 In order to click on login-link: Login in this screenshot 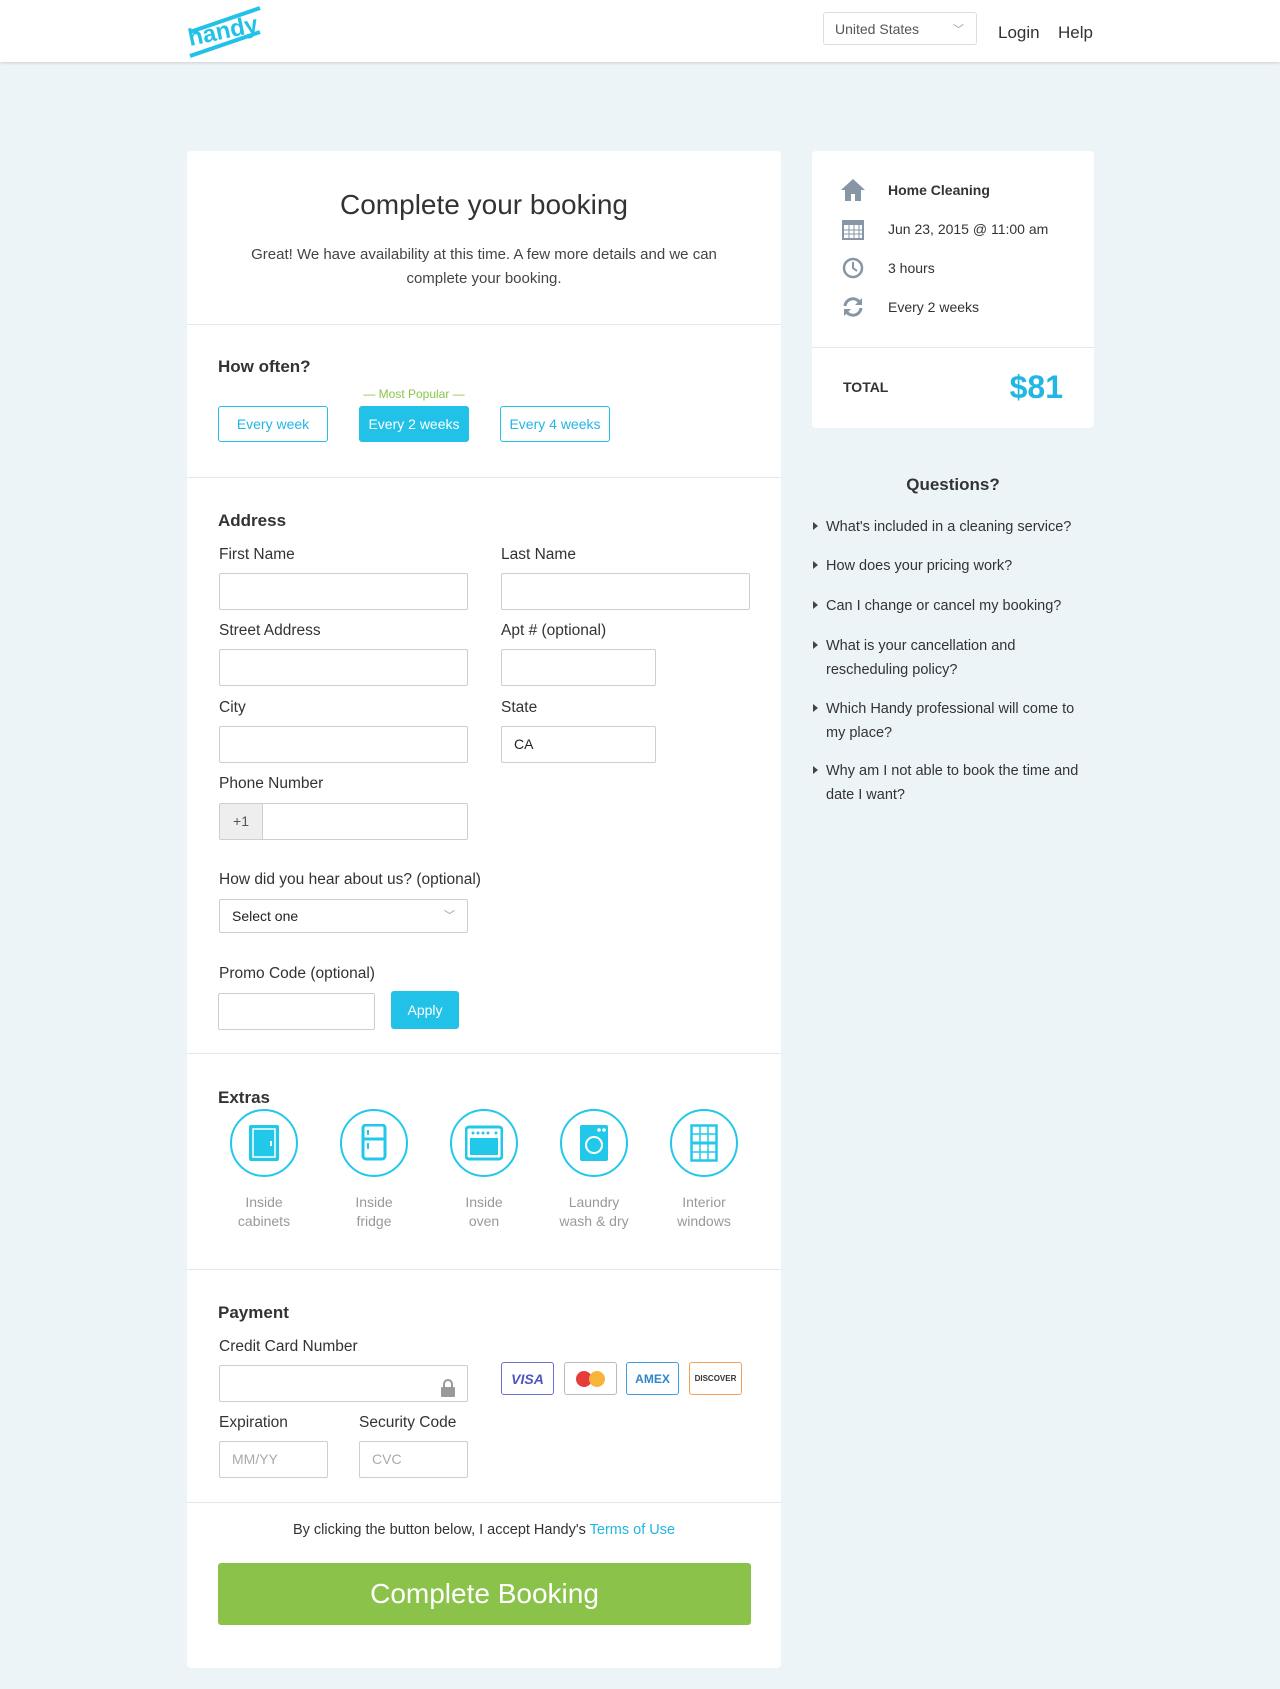, I will do `click(1019, 32)`.